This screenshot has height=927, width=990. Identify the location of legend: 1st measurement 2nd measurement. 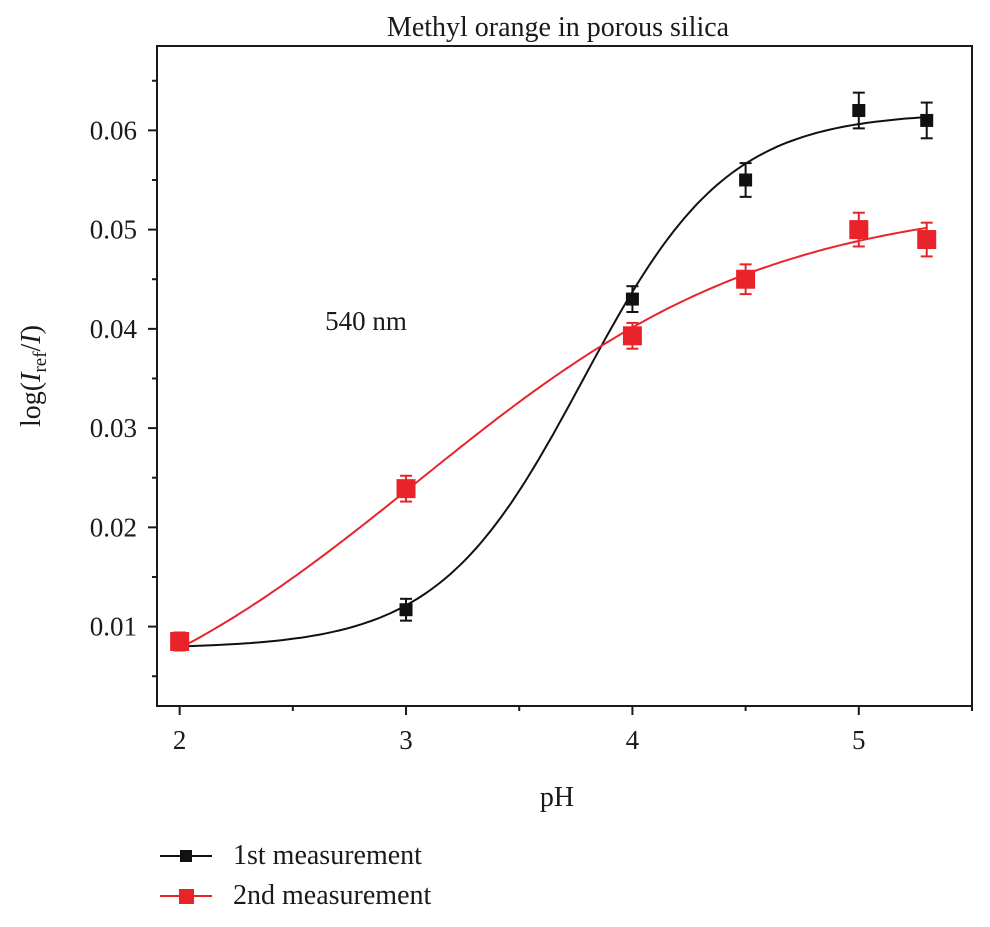
(295, 875).